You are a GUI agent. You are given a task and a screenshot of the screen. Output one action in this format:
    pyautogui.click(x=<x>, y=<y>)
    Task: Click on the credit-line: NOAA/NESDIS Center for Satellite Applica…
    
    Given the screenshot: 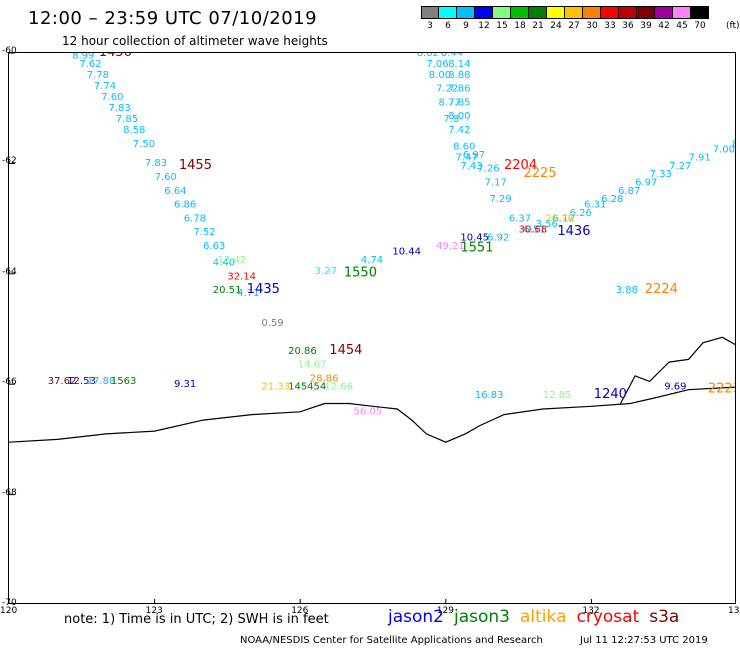 What is the action you would take?
    pyautogui.click(x=391, y=640)
    